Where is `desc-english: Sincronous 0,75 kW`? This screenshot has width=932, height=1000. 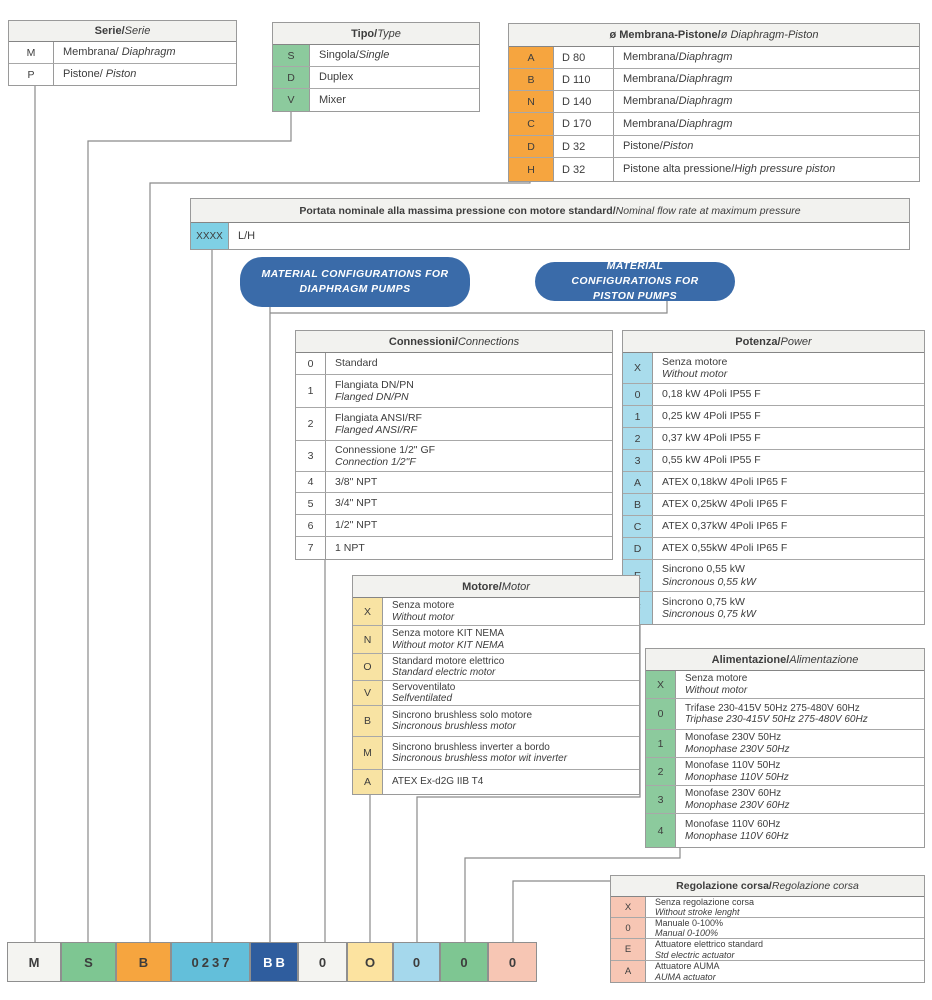 desc-english: Sincronous 0,75 kW is located at coordinates (709, 614).